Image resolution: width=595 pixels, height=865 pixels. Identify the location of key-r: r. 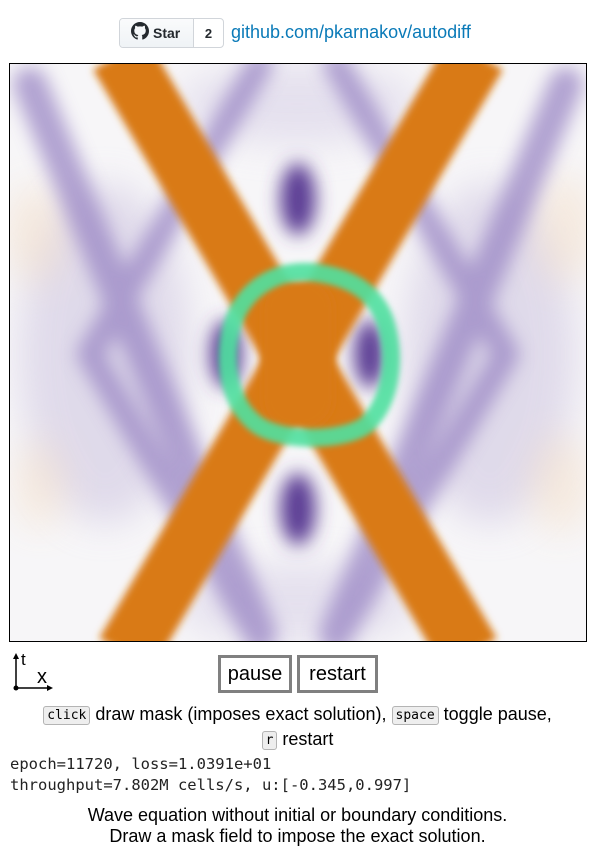
(269, 740).